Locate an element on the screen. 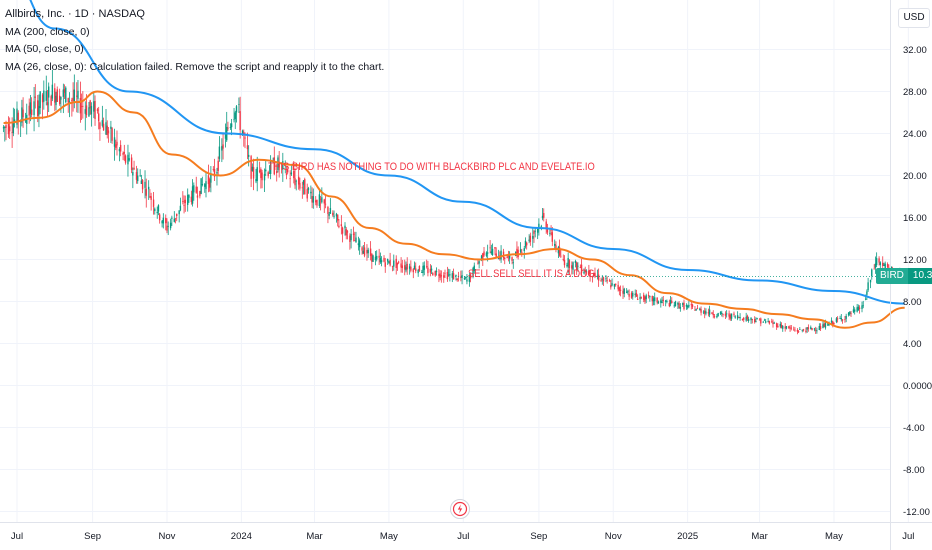 The width and height of the screenshot is (932, 550). last-price-tag: BIRD 10.39 is located at coordinates (904, 276).